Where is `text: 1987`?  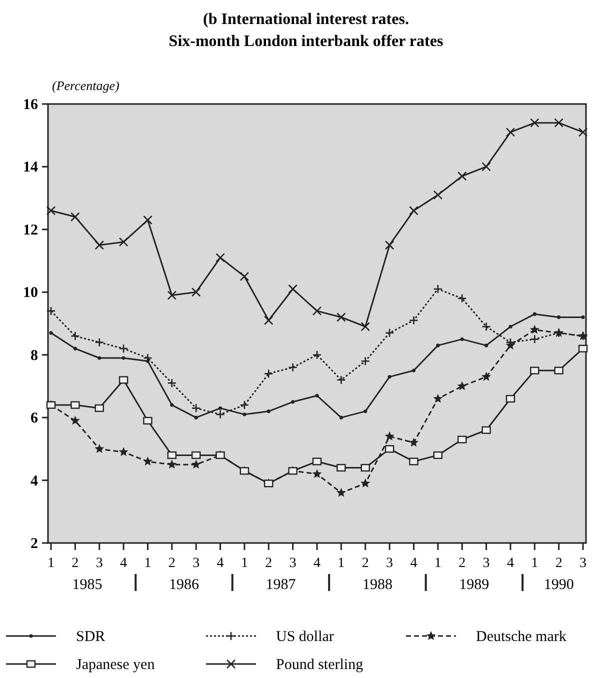
text: 1987 is located at coordinates (281, 585).